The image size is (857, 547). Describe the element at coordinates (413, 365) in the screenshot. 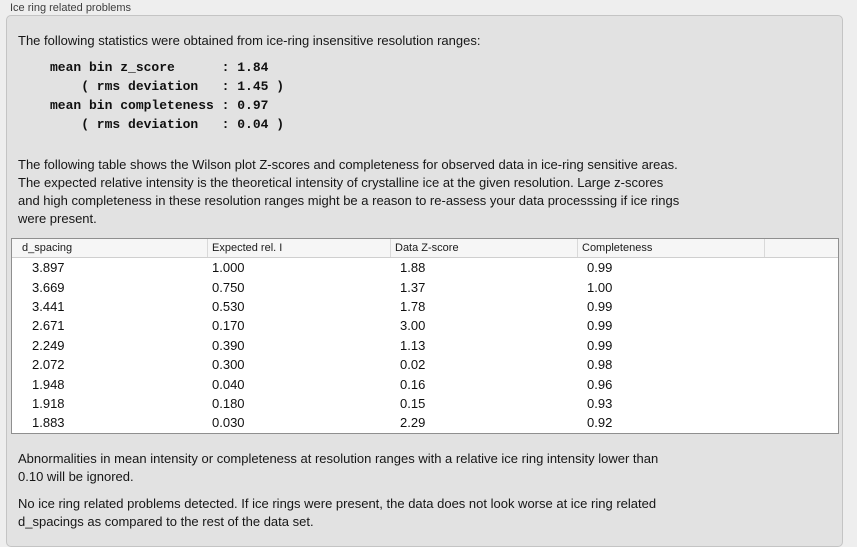

I see `cell-data-z-score: 0.02` at that location.